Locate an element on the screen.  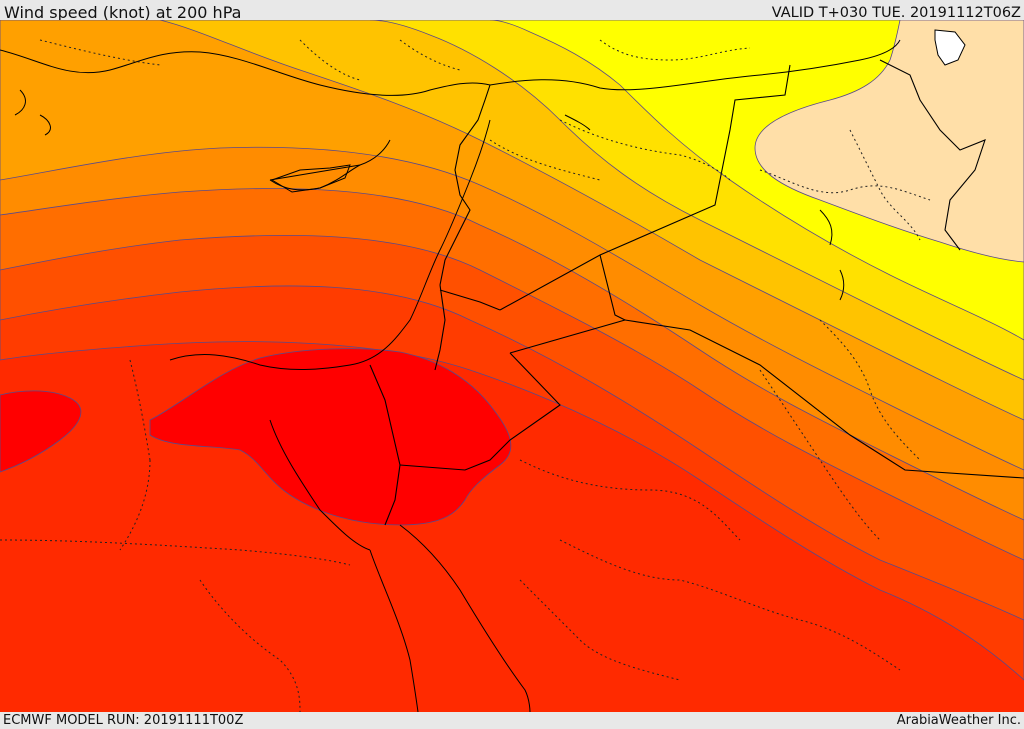
band-core-west is located at coordinates (41, 431).